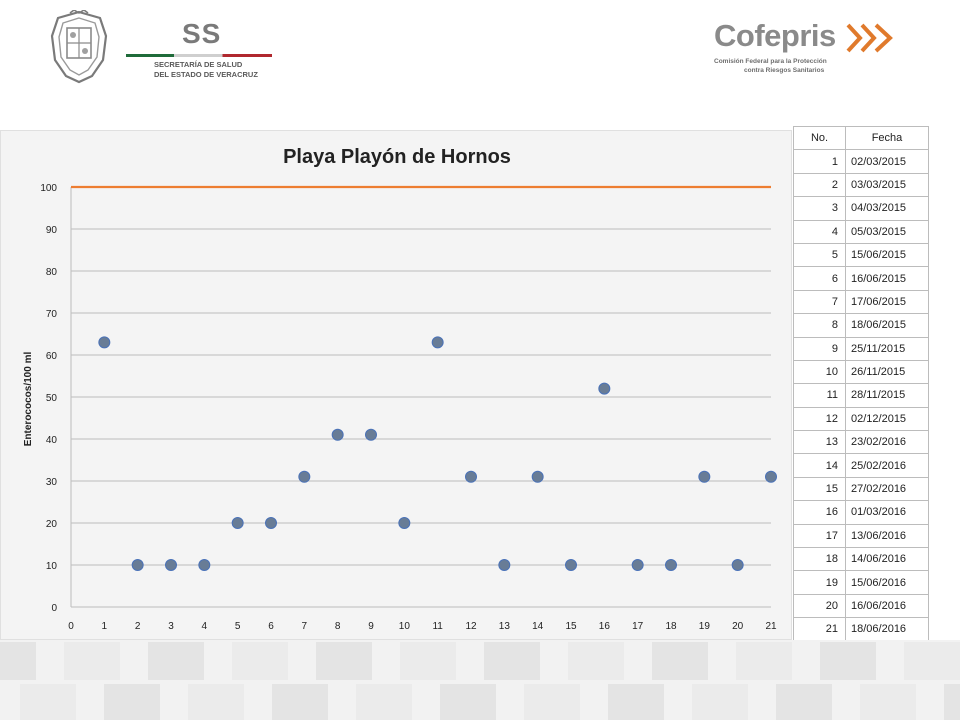 The height and width of the screenshot is (720, 960). I want to click on y-tick-label: 50, so click(52, 398).